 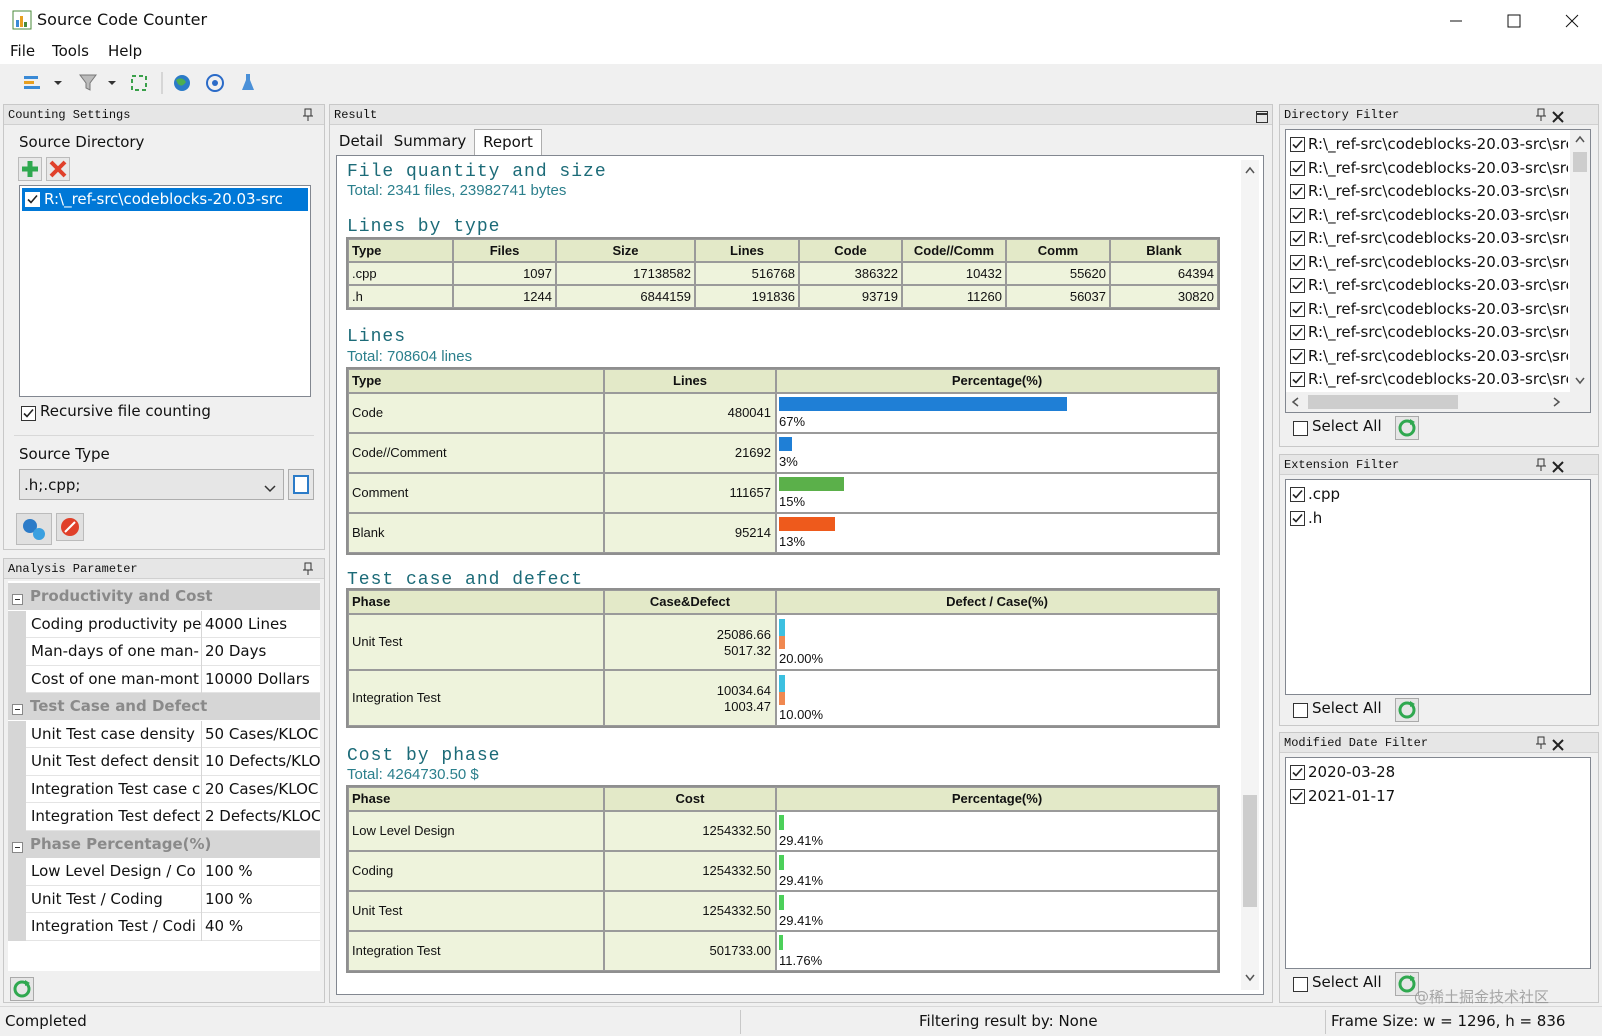 I want to click on checkbox-label: Recursive file counting, so click(x=125, y=411).